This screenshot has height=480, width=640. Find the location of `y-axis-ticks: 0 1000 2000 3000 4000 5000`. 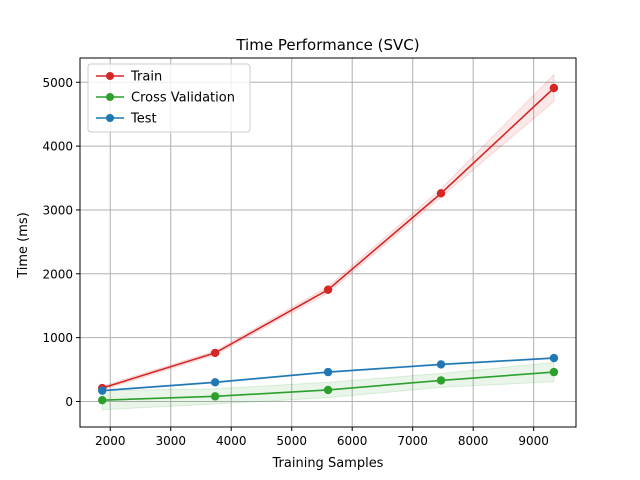

y-axis-ticks: 0 1000 2000 3000 4000 5000 is located at coordinates (61, 242).